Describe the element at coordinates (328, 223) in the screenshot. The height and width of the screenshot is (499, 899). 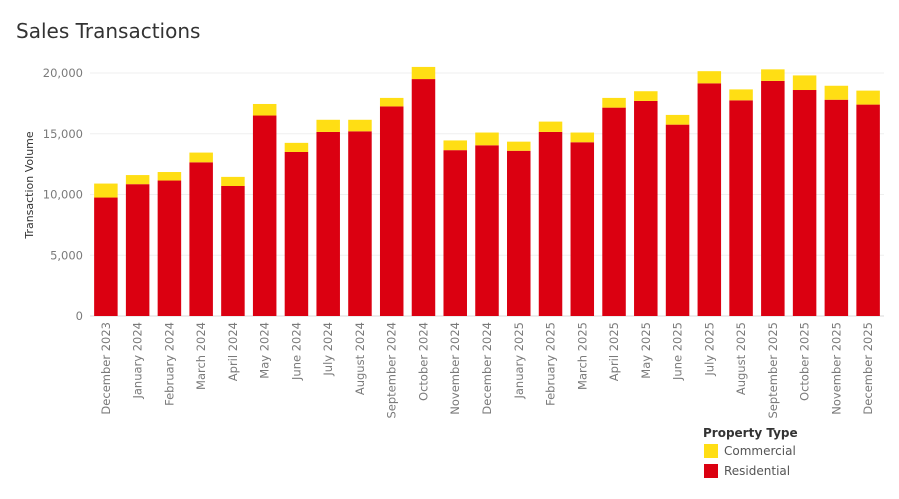
I see `bar-residential-july-2024` at that location.